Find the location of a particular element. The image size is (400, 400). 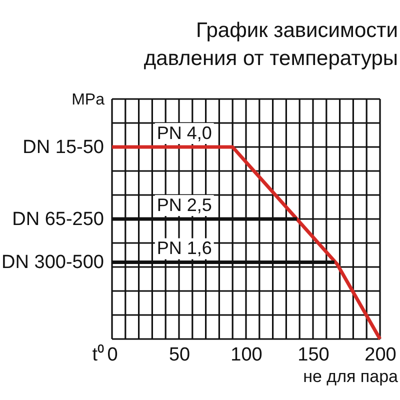

y-axis-title: MPa is located at coordinates (88, 100).